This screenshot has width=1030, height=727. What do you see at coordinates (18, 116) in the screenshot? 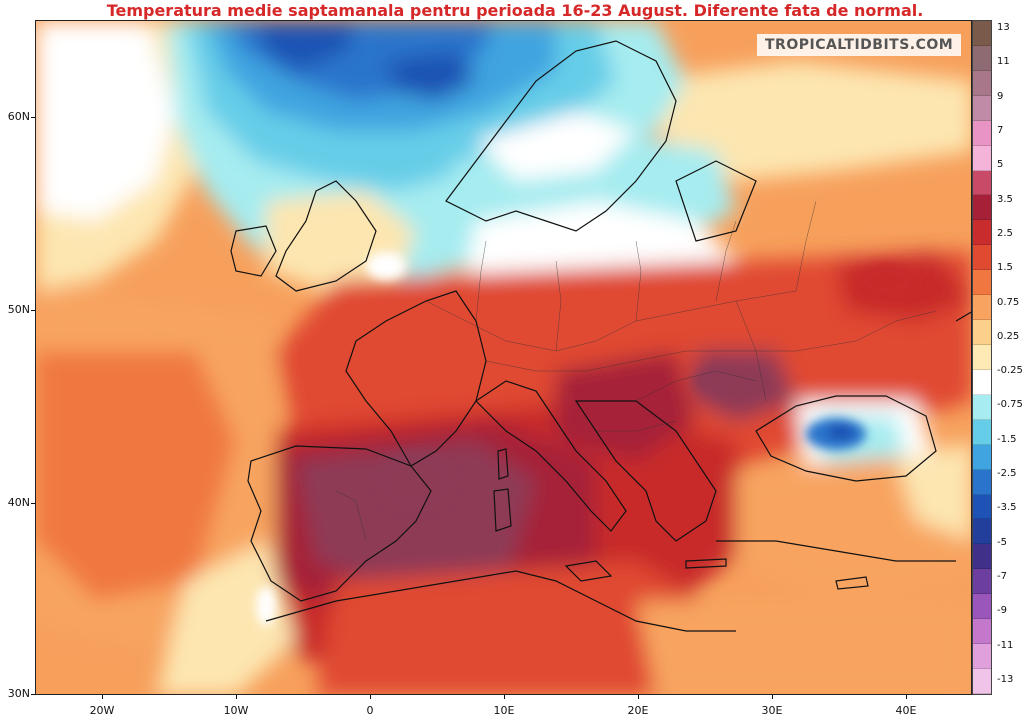
I see `lat-label-60n: 60N` at bounding box center [18, 116].